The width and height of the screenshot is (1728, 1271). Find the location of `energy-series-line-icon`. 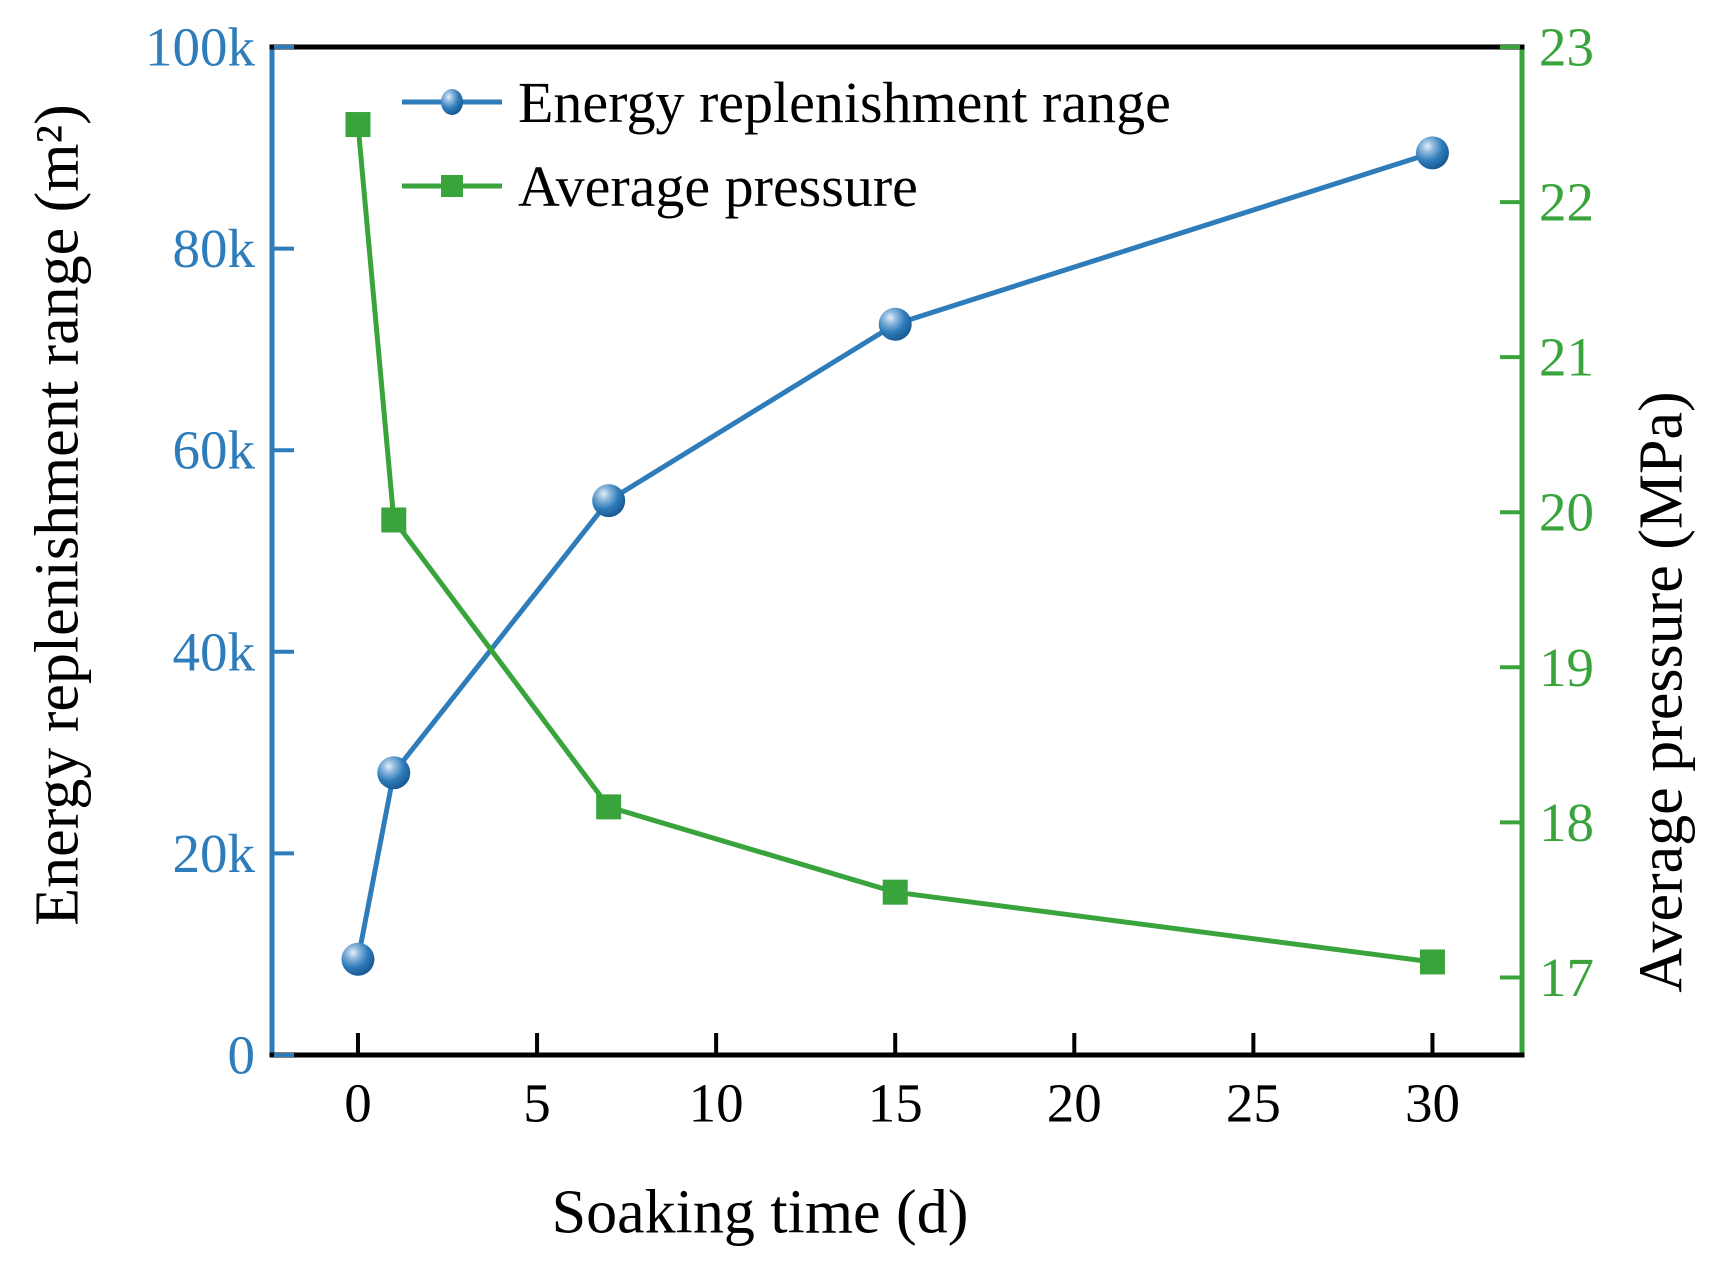

energy-series-line-icon is located at coordinates (452, 102).